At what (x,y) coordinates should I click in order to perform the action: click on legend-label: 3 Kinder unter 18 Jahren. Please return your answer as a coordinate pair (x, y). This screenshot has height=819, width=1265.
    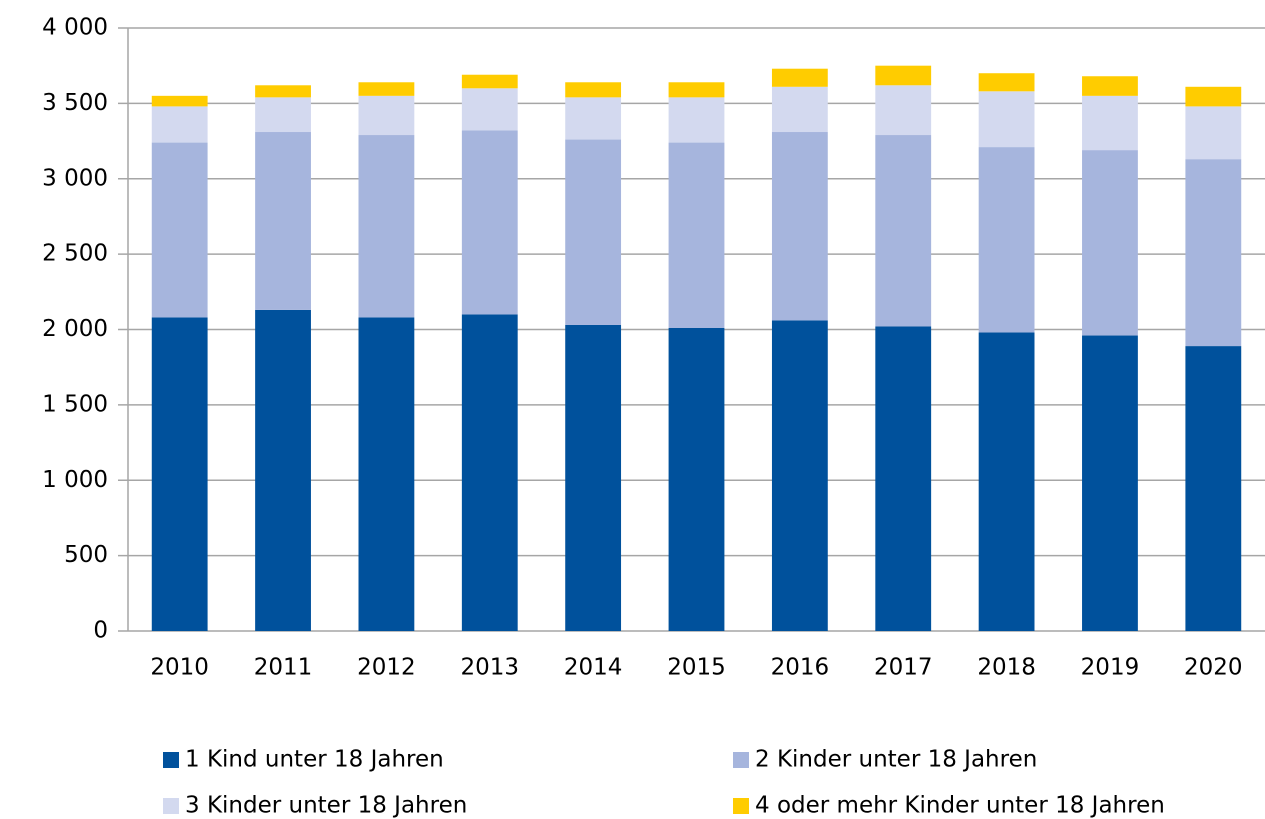
    Looking at the image, I should click on (326, 806).